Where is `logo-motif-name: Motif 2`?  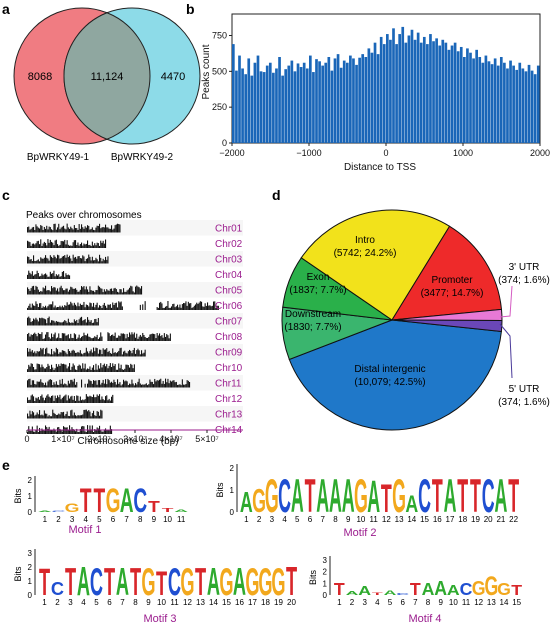
logo-motif-name: Motif 2 is located at coordinates (359, 533).